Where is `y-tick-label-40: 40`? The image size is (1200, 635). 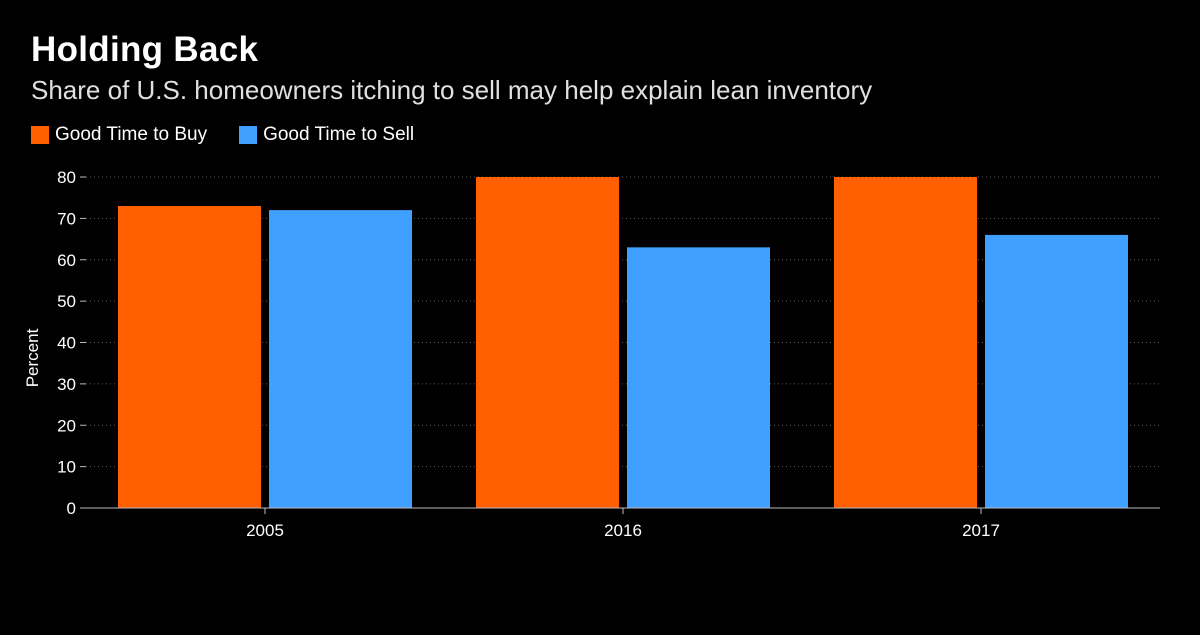
y-tick-label-40: 40 is located at coordinates (66, 343).